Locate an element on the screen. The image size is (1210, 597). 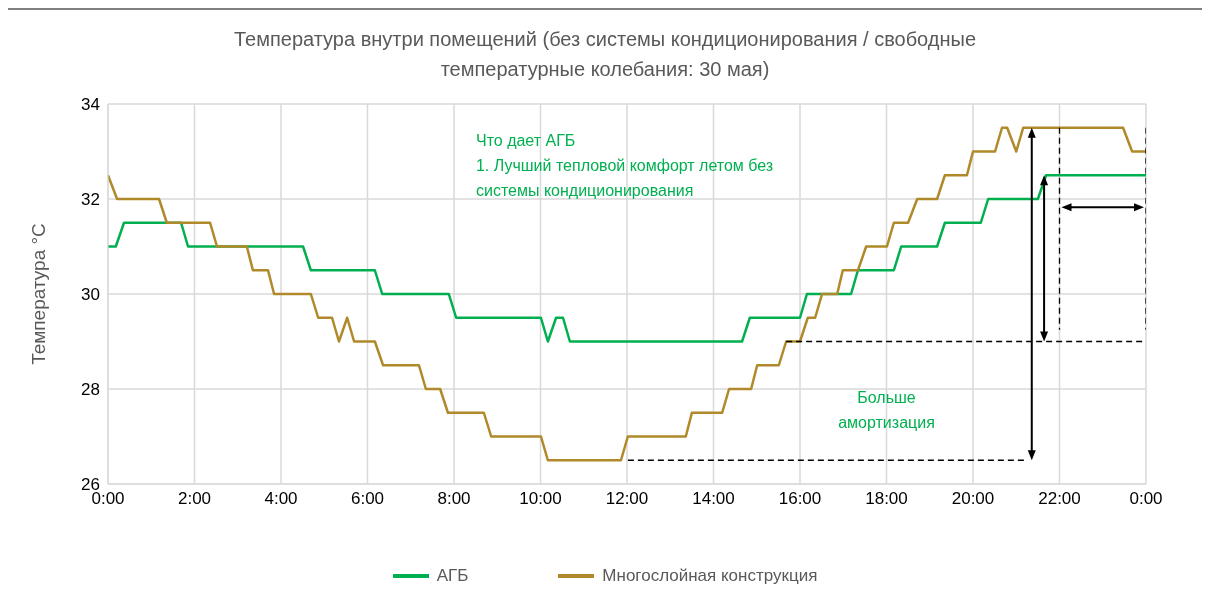
x-tick-label: 18:00 is located at coordinates (886, 499).